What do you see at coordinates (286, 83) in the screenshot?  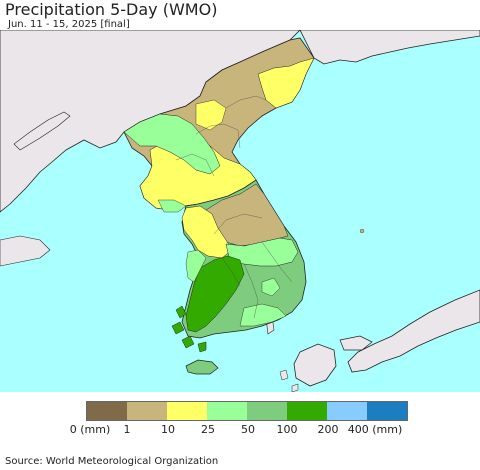 I see `nk-yellow-ne` at bounding box center [286, 83].